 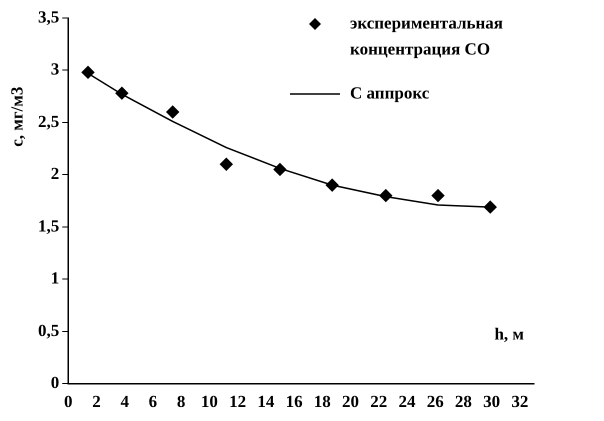 What do you see at coordinates (509, 334) in the screenshot?
I see `x-axis-title: h, м` at bounding box center [509, 334].